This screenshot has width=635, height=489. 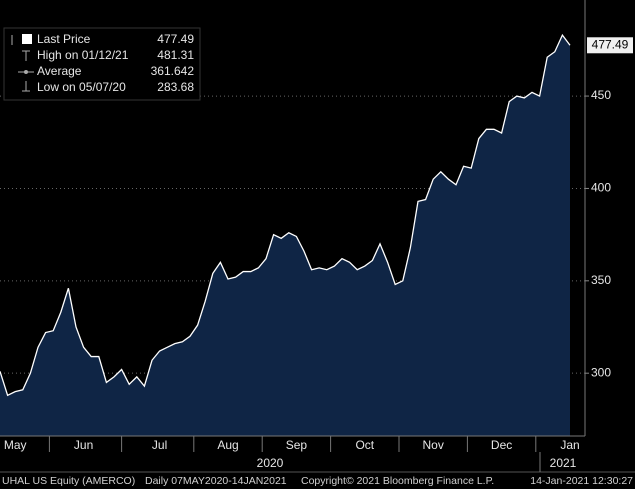 What do you see at coordinates (270, 463) in the screenshot?
I see `year-label: 2020` at bounding box center [270, 463].